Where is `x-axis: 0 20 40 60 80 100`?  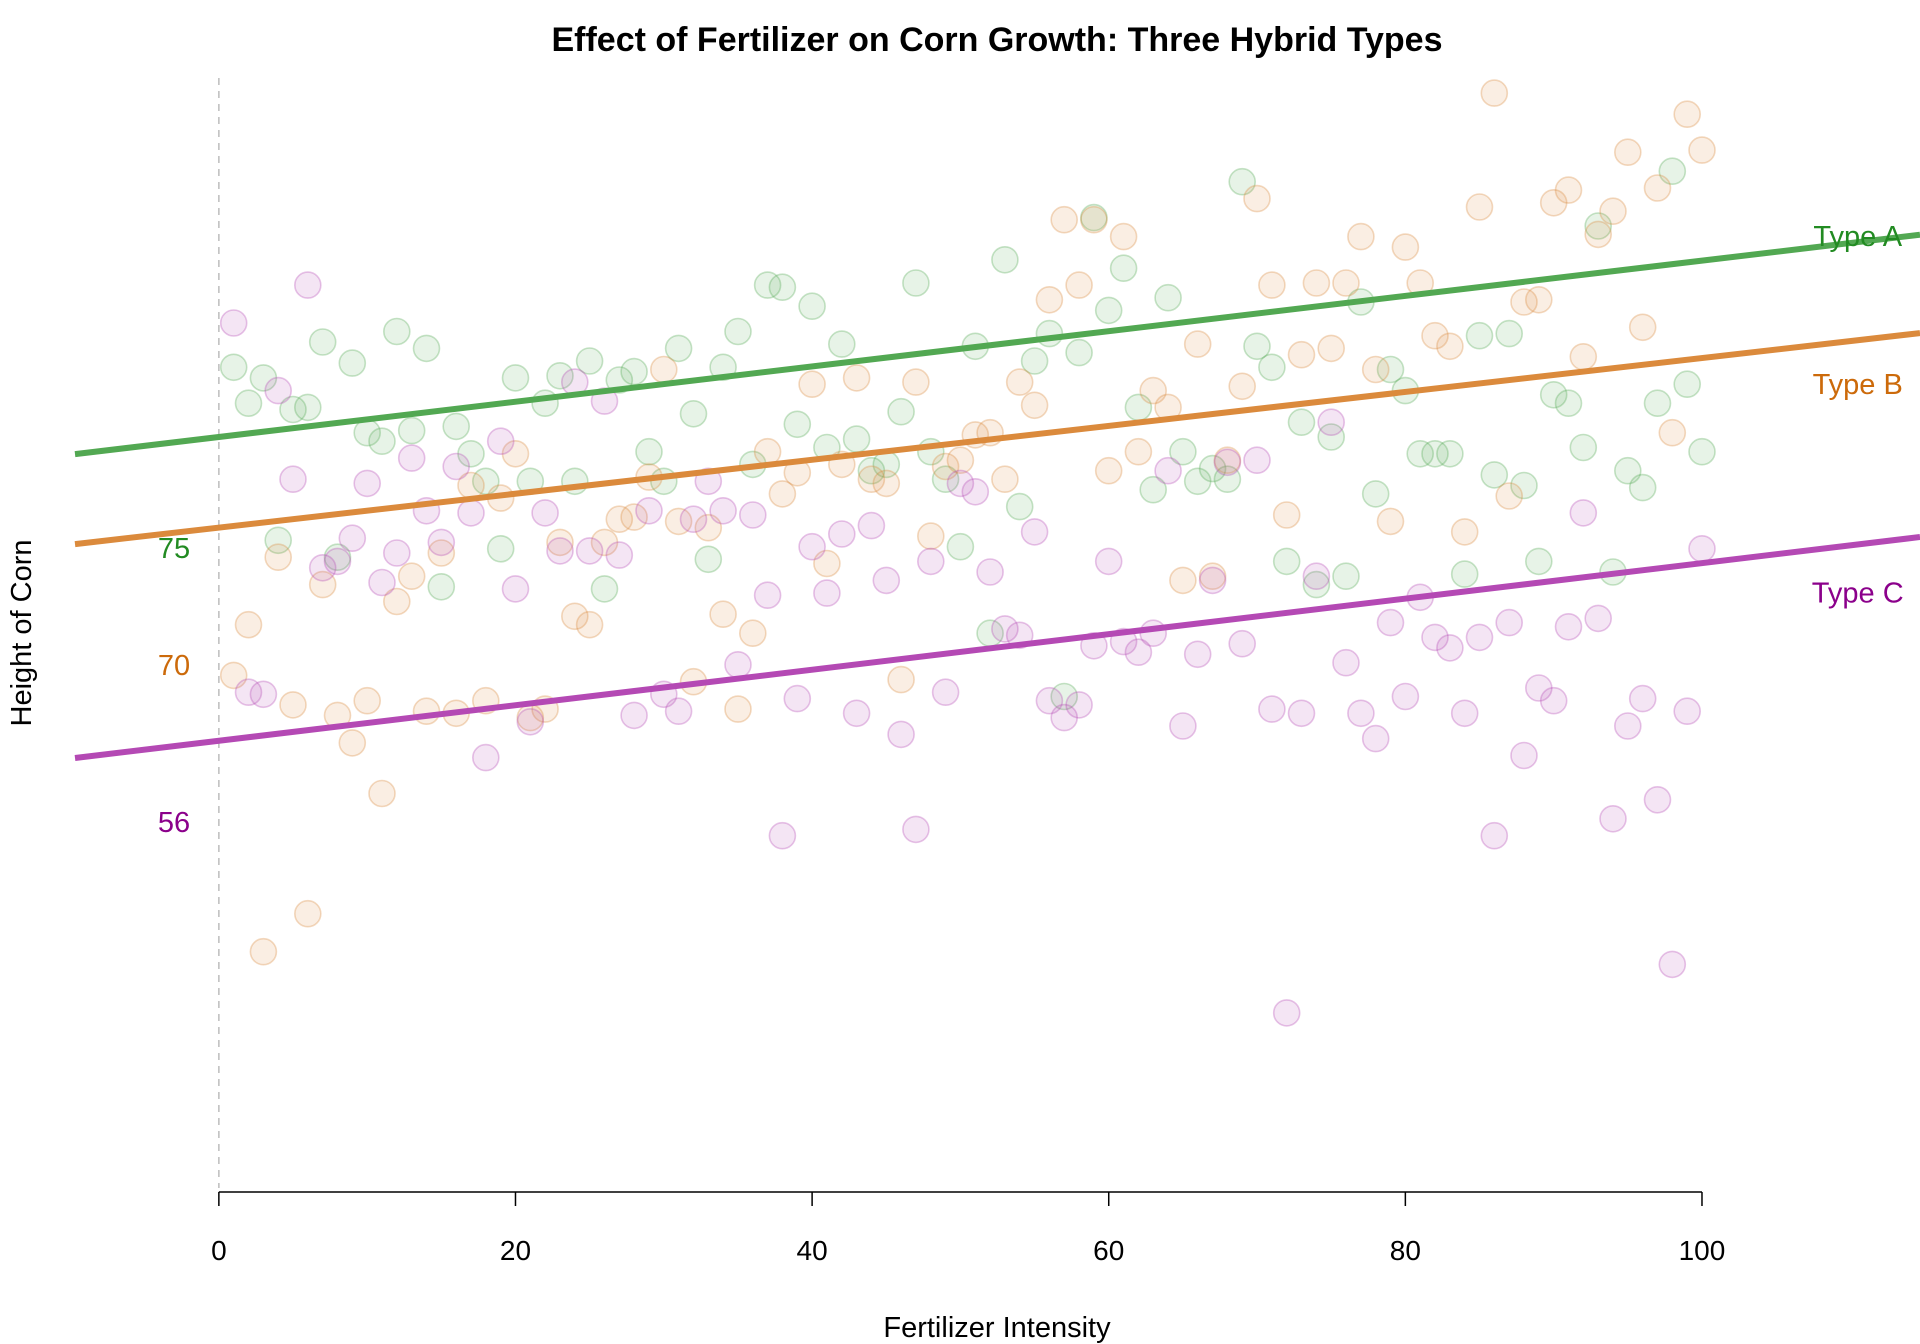 x-axis: 0 20 40 60 80 100 is located at coordinates (968, 1228).